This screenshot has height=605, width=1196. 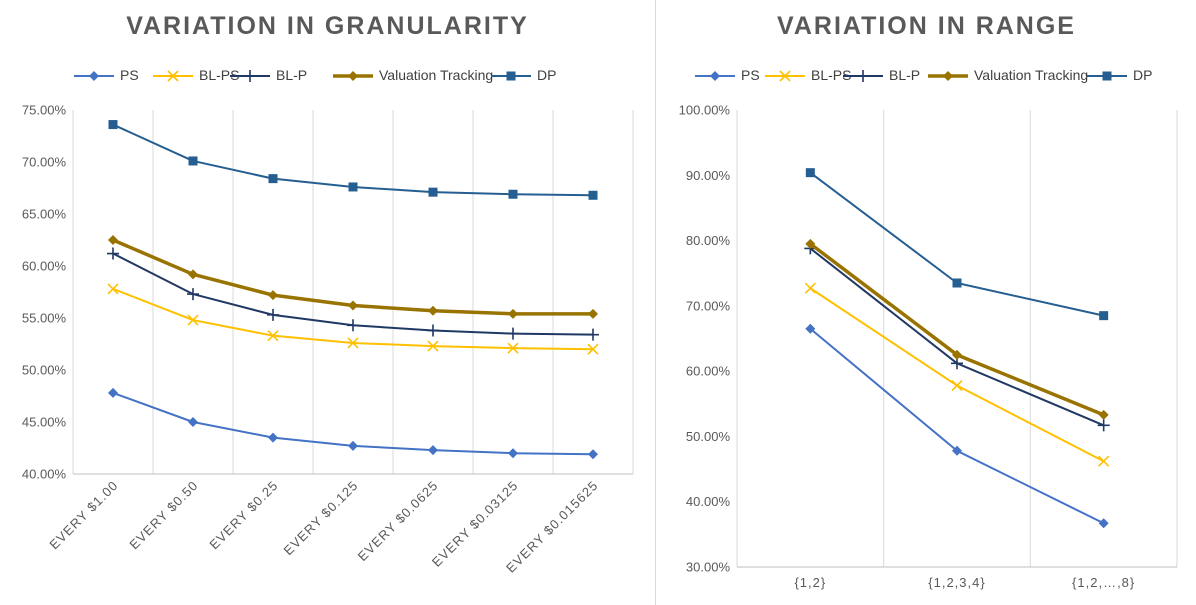 I want to click on y-tick-label: 55.00%, so click(x=44, y=318).